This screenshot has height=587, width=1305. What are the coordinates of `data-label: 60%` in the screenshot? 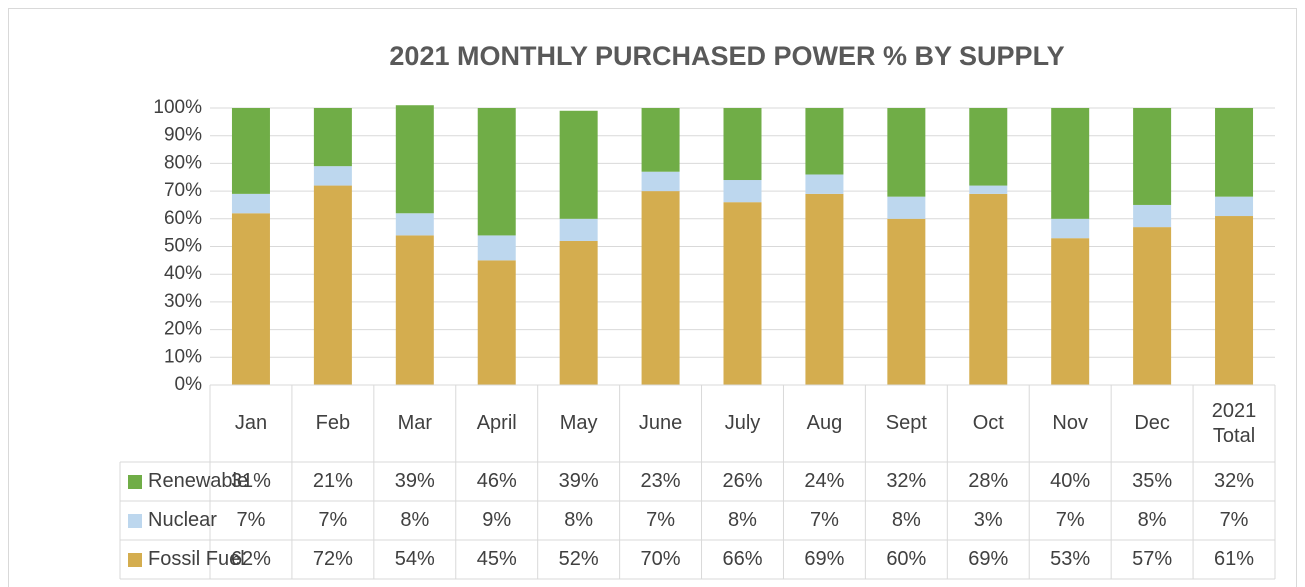 It's located at (906, 559).